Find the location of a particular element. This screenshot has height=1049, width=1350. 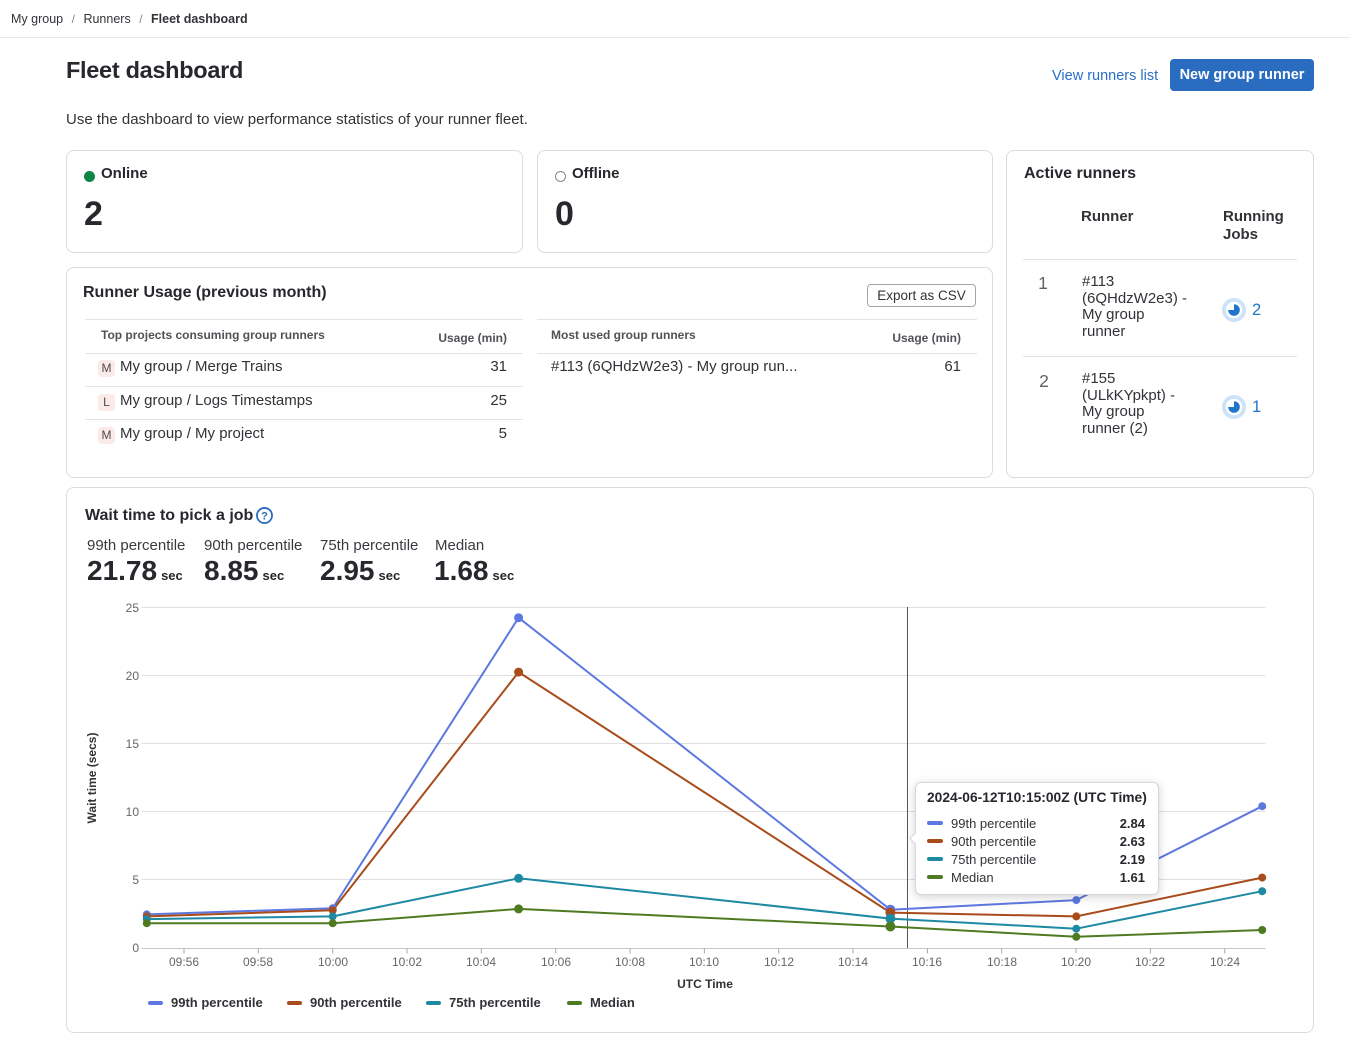

svg-text: 10:08 is located at coordinates (630, 962).